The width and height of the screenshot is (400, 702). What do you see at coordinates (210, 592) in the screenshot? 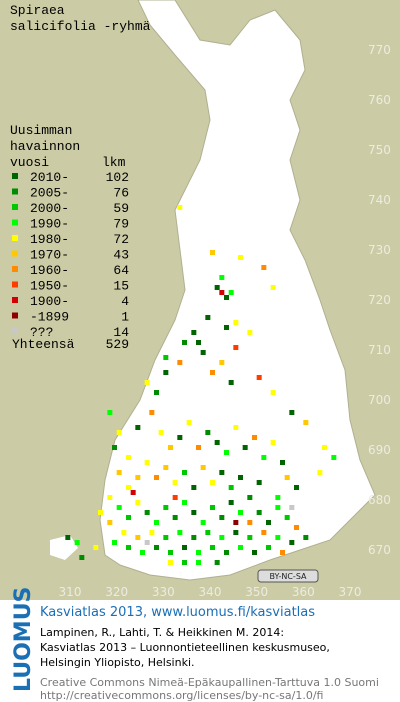
I see `x-axis-label: 340` at bounding box center [210, 592].